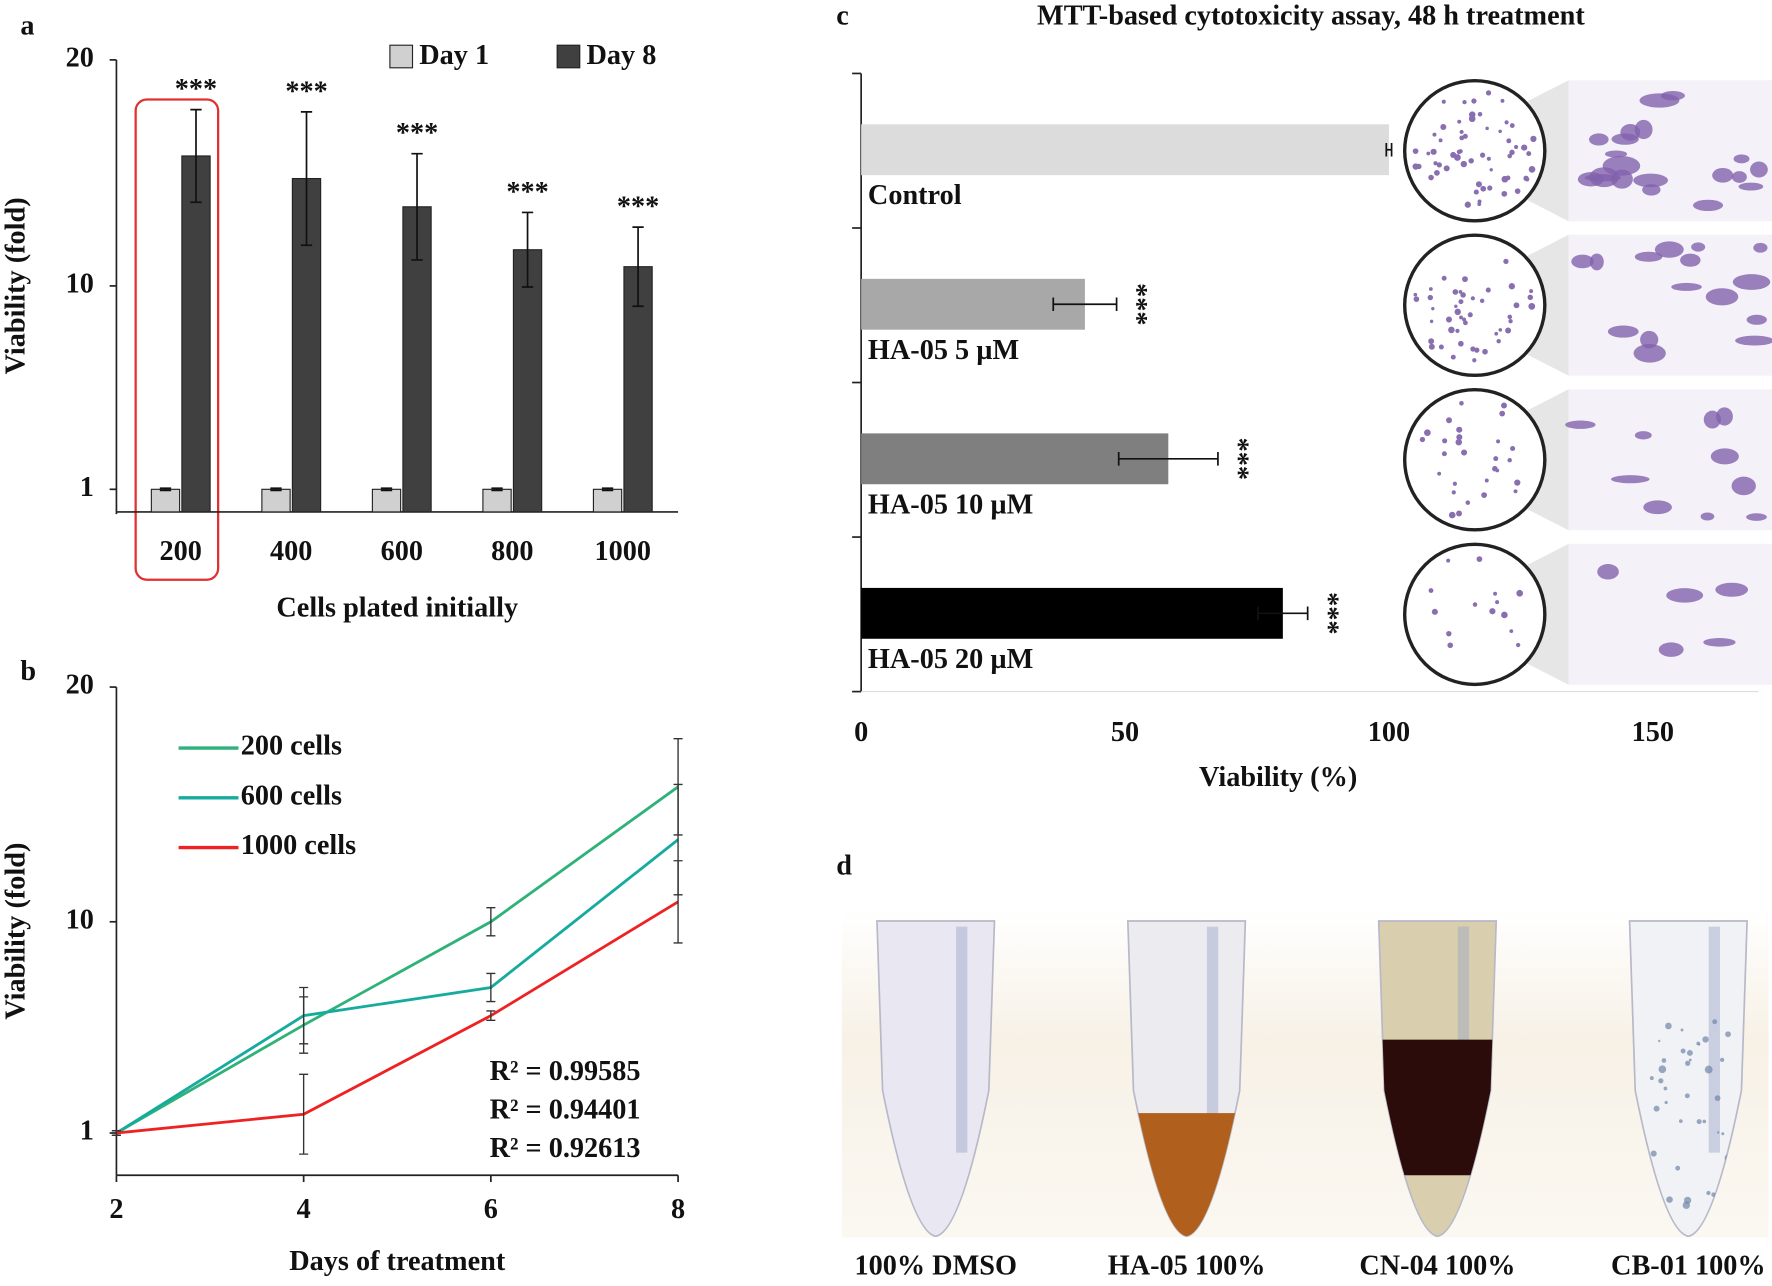 Image resolution: width=1772 pixels, height=1286 pixels. What do you see at coordinates (80, 685) in the screenshot?
I see `y-tick-label: 20` at bounding box center [80, 685].